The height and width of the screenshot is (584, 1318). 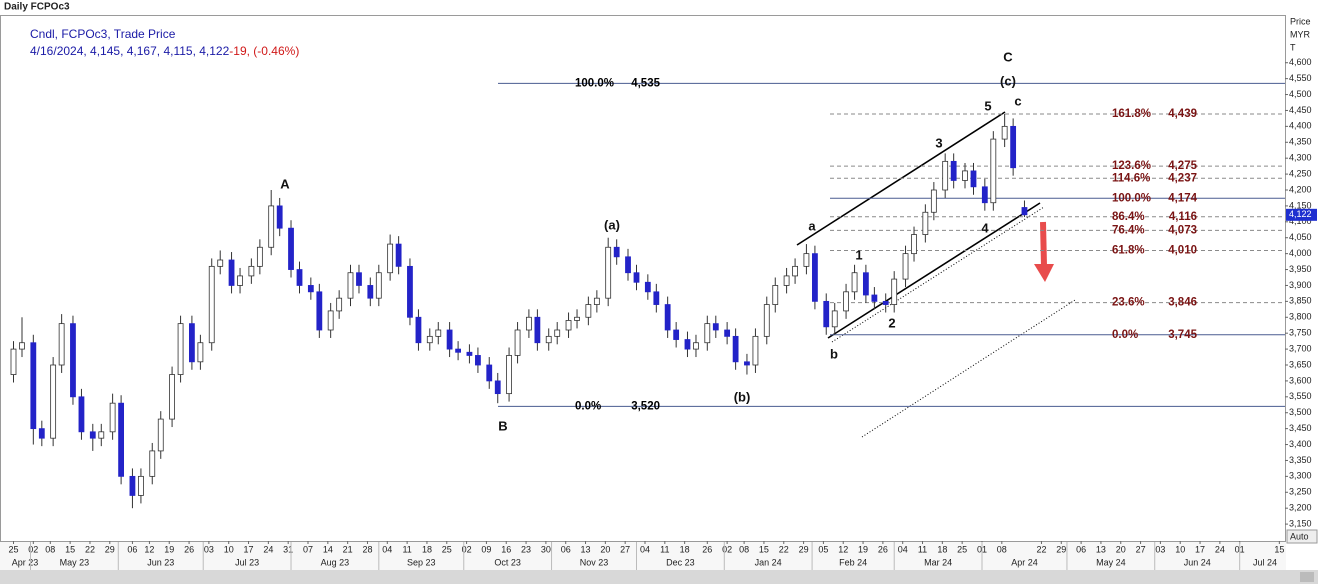 What do you see at coordinates (1197, 562) in the screenshot?
I see `month-label: Jun 24` at bounding box center [1197, 562].